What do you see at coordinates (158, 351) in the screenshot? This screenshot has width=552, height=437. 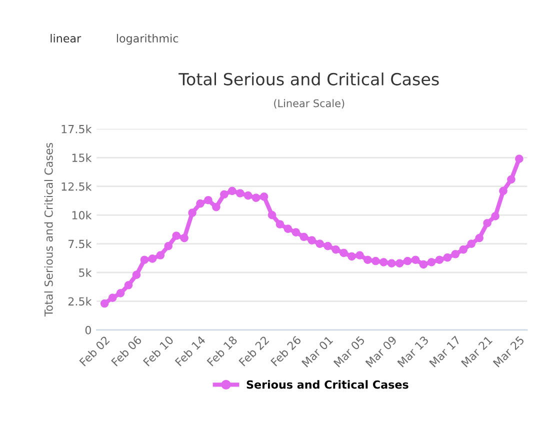 I see `x-tick-label: Feb 10` at bounding box center [158, 351].